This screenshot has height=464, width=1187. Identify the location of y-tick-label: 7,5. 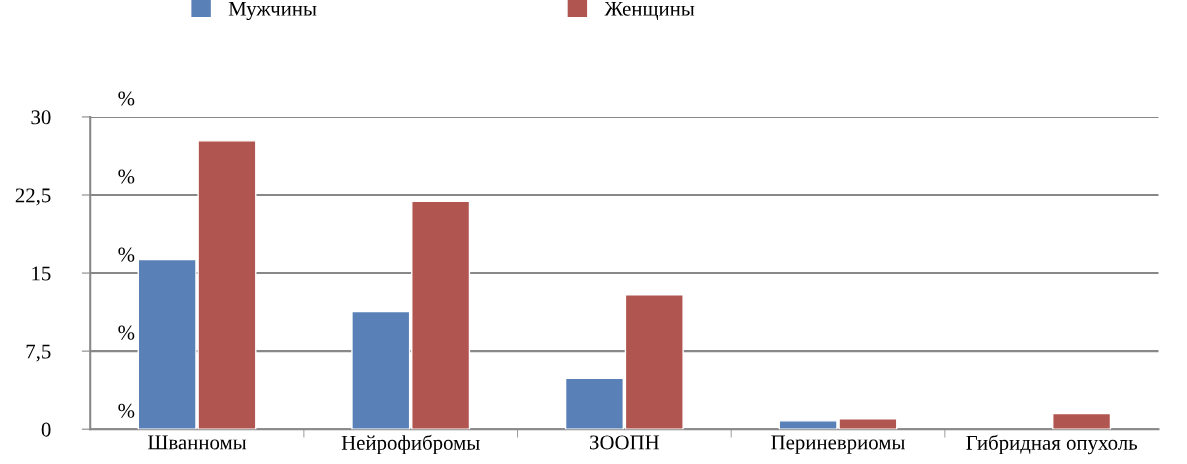
(38, 353).